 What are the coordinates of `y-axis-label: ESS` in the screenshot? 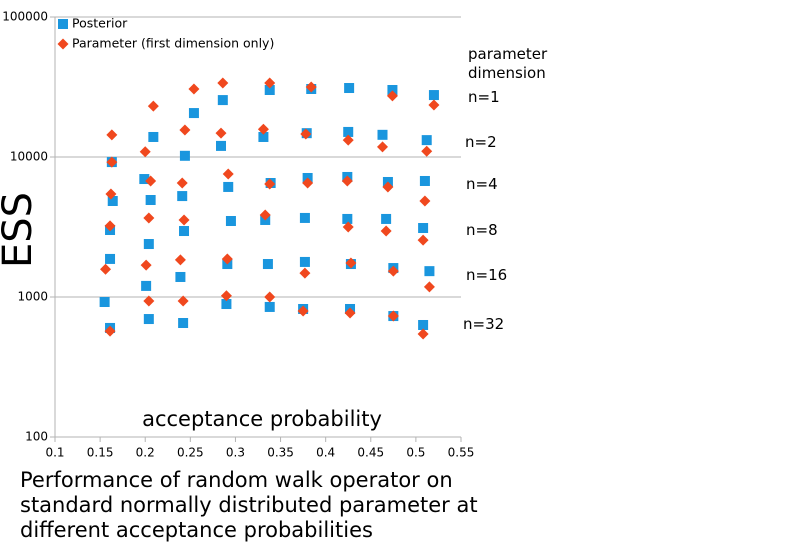 It's located at (20, 230).